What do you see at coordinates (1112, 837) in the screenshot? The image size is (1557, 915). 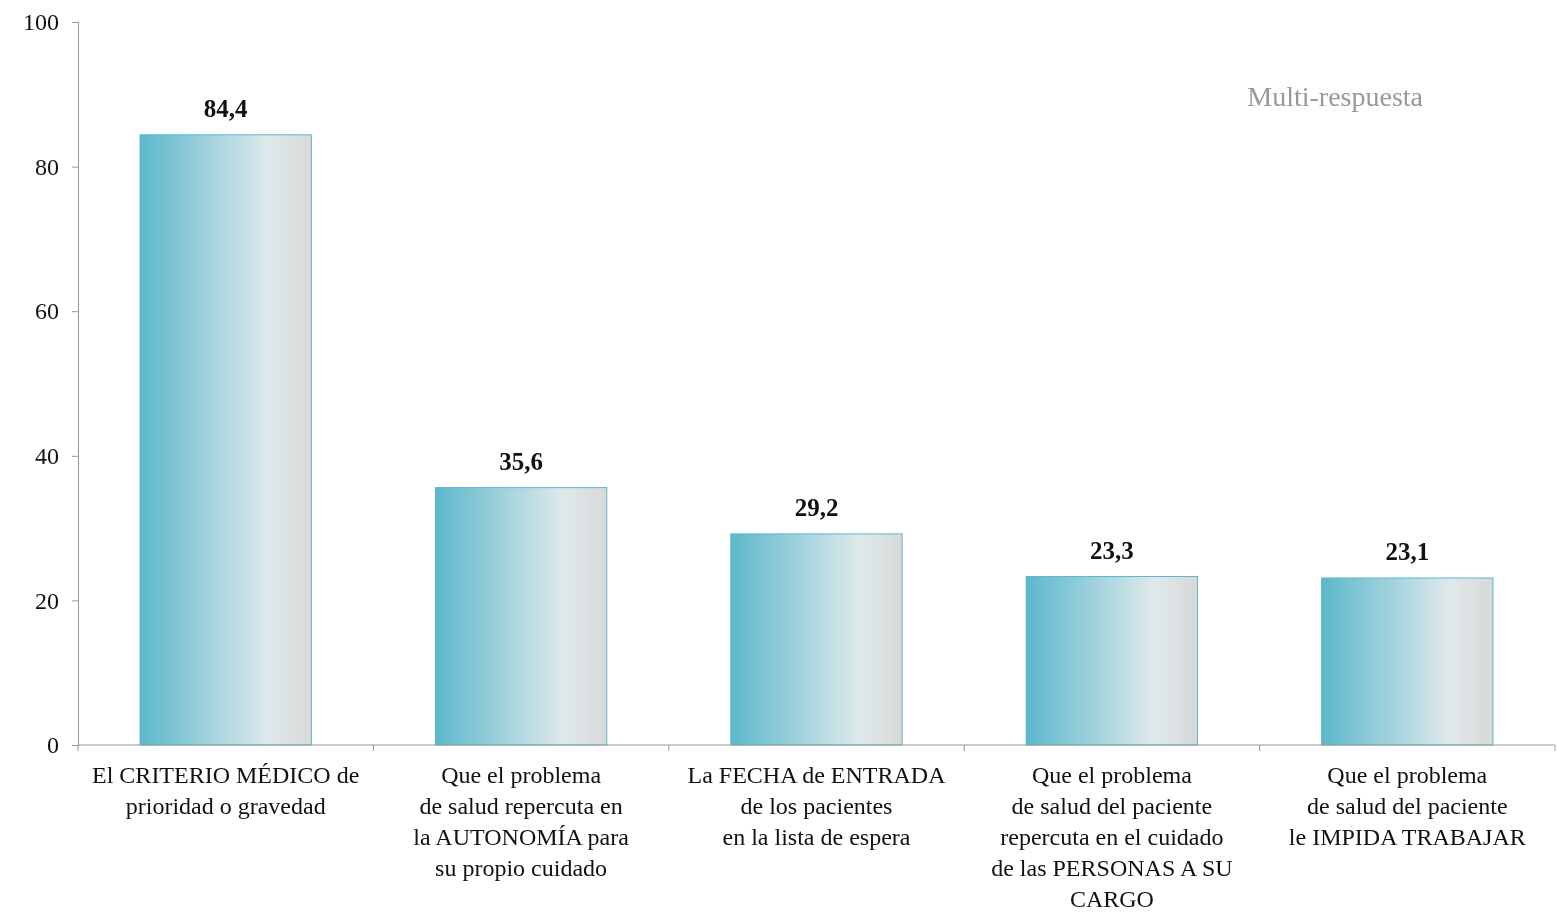 I see `x-tick-label: Que el problema de salud del paciente repercuta en el cuidado de las PERSONAS A SU CARGO` at bounding box center [1112, 837].